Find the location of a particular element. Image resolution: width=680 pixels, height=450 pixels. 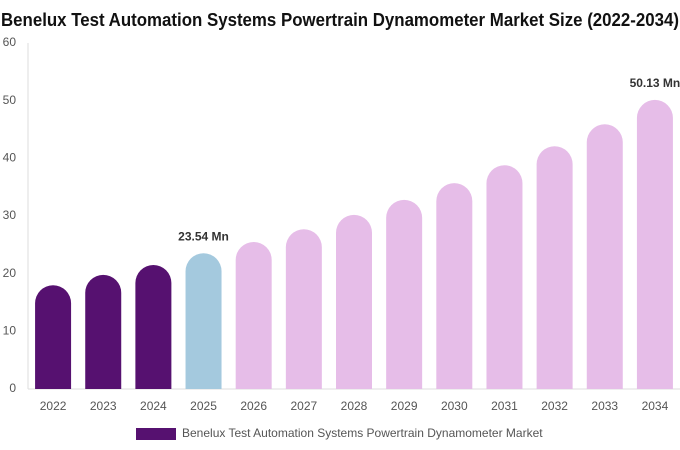

value-label: 50.13 Mn is located at coordinates (655, 83).